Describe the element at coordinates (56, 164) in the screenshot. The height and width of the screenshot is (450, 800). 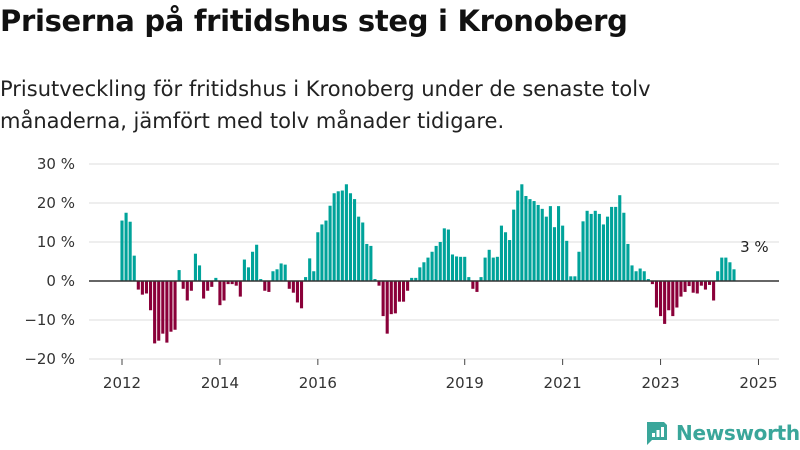
I see `y-tick-label: 30 %` at that location.